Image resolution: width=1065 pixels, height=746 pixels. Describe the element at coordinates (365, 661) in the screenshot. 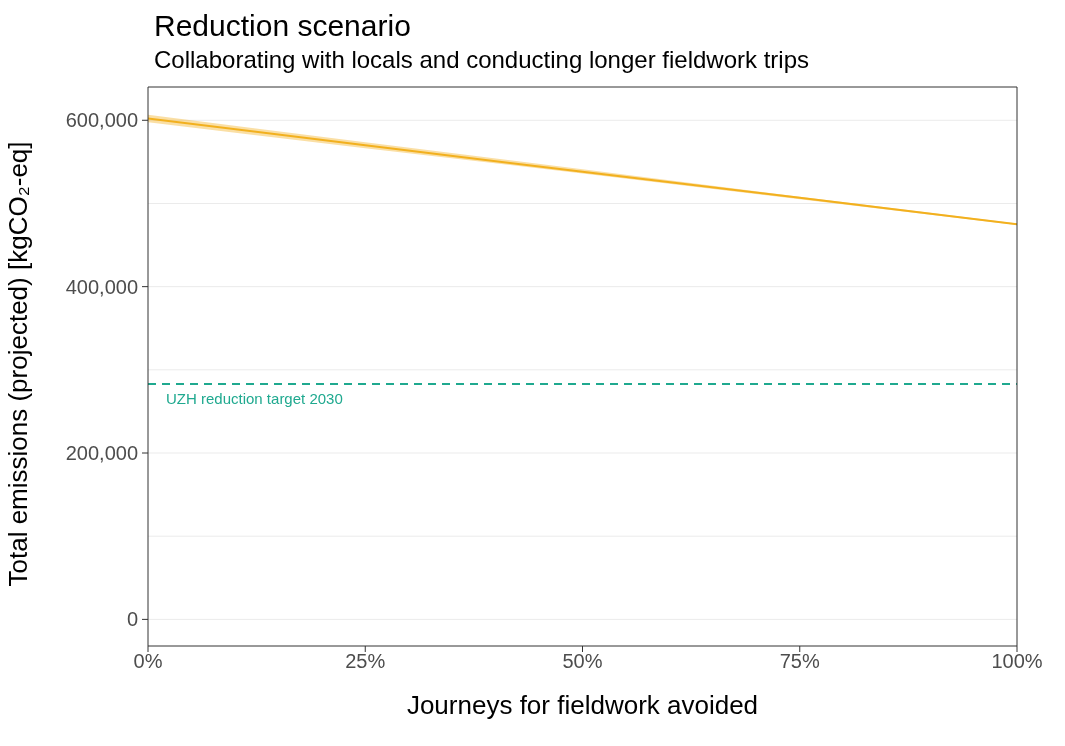

I see `x-tick-label: 25%` at that location.